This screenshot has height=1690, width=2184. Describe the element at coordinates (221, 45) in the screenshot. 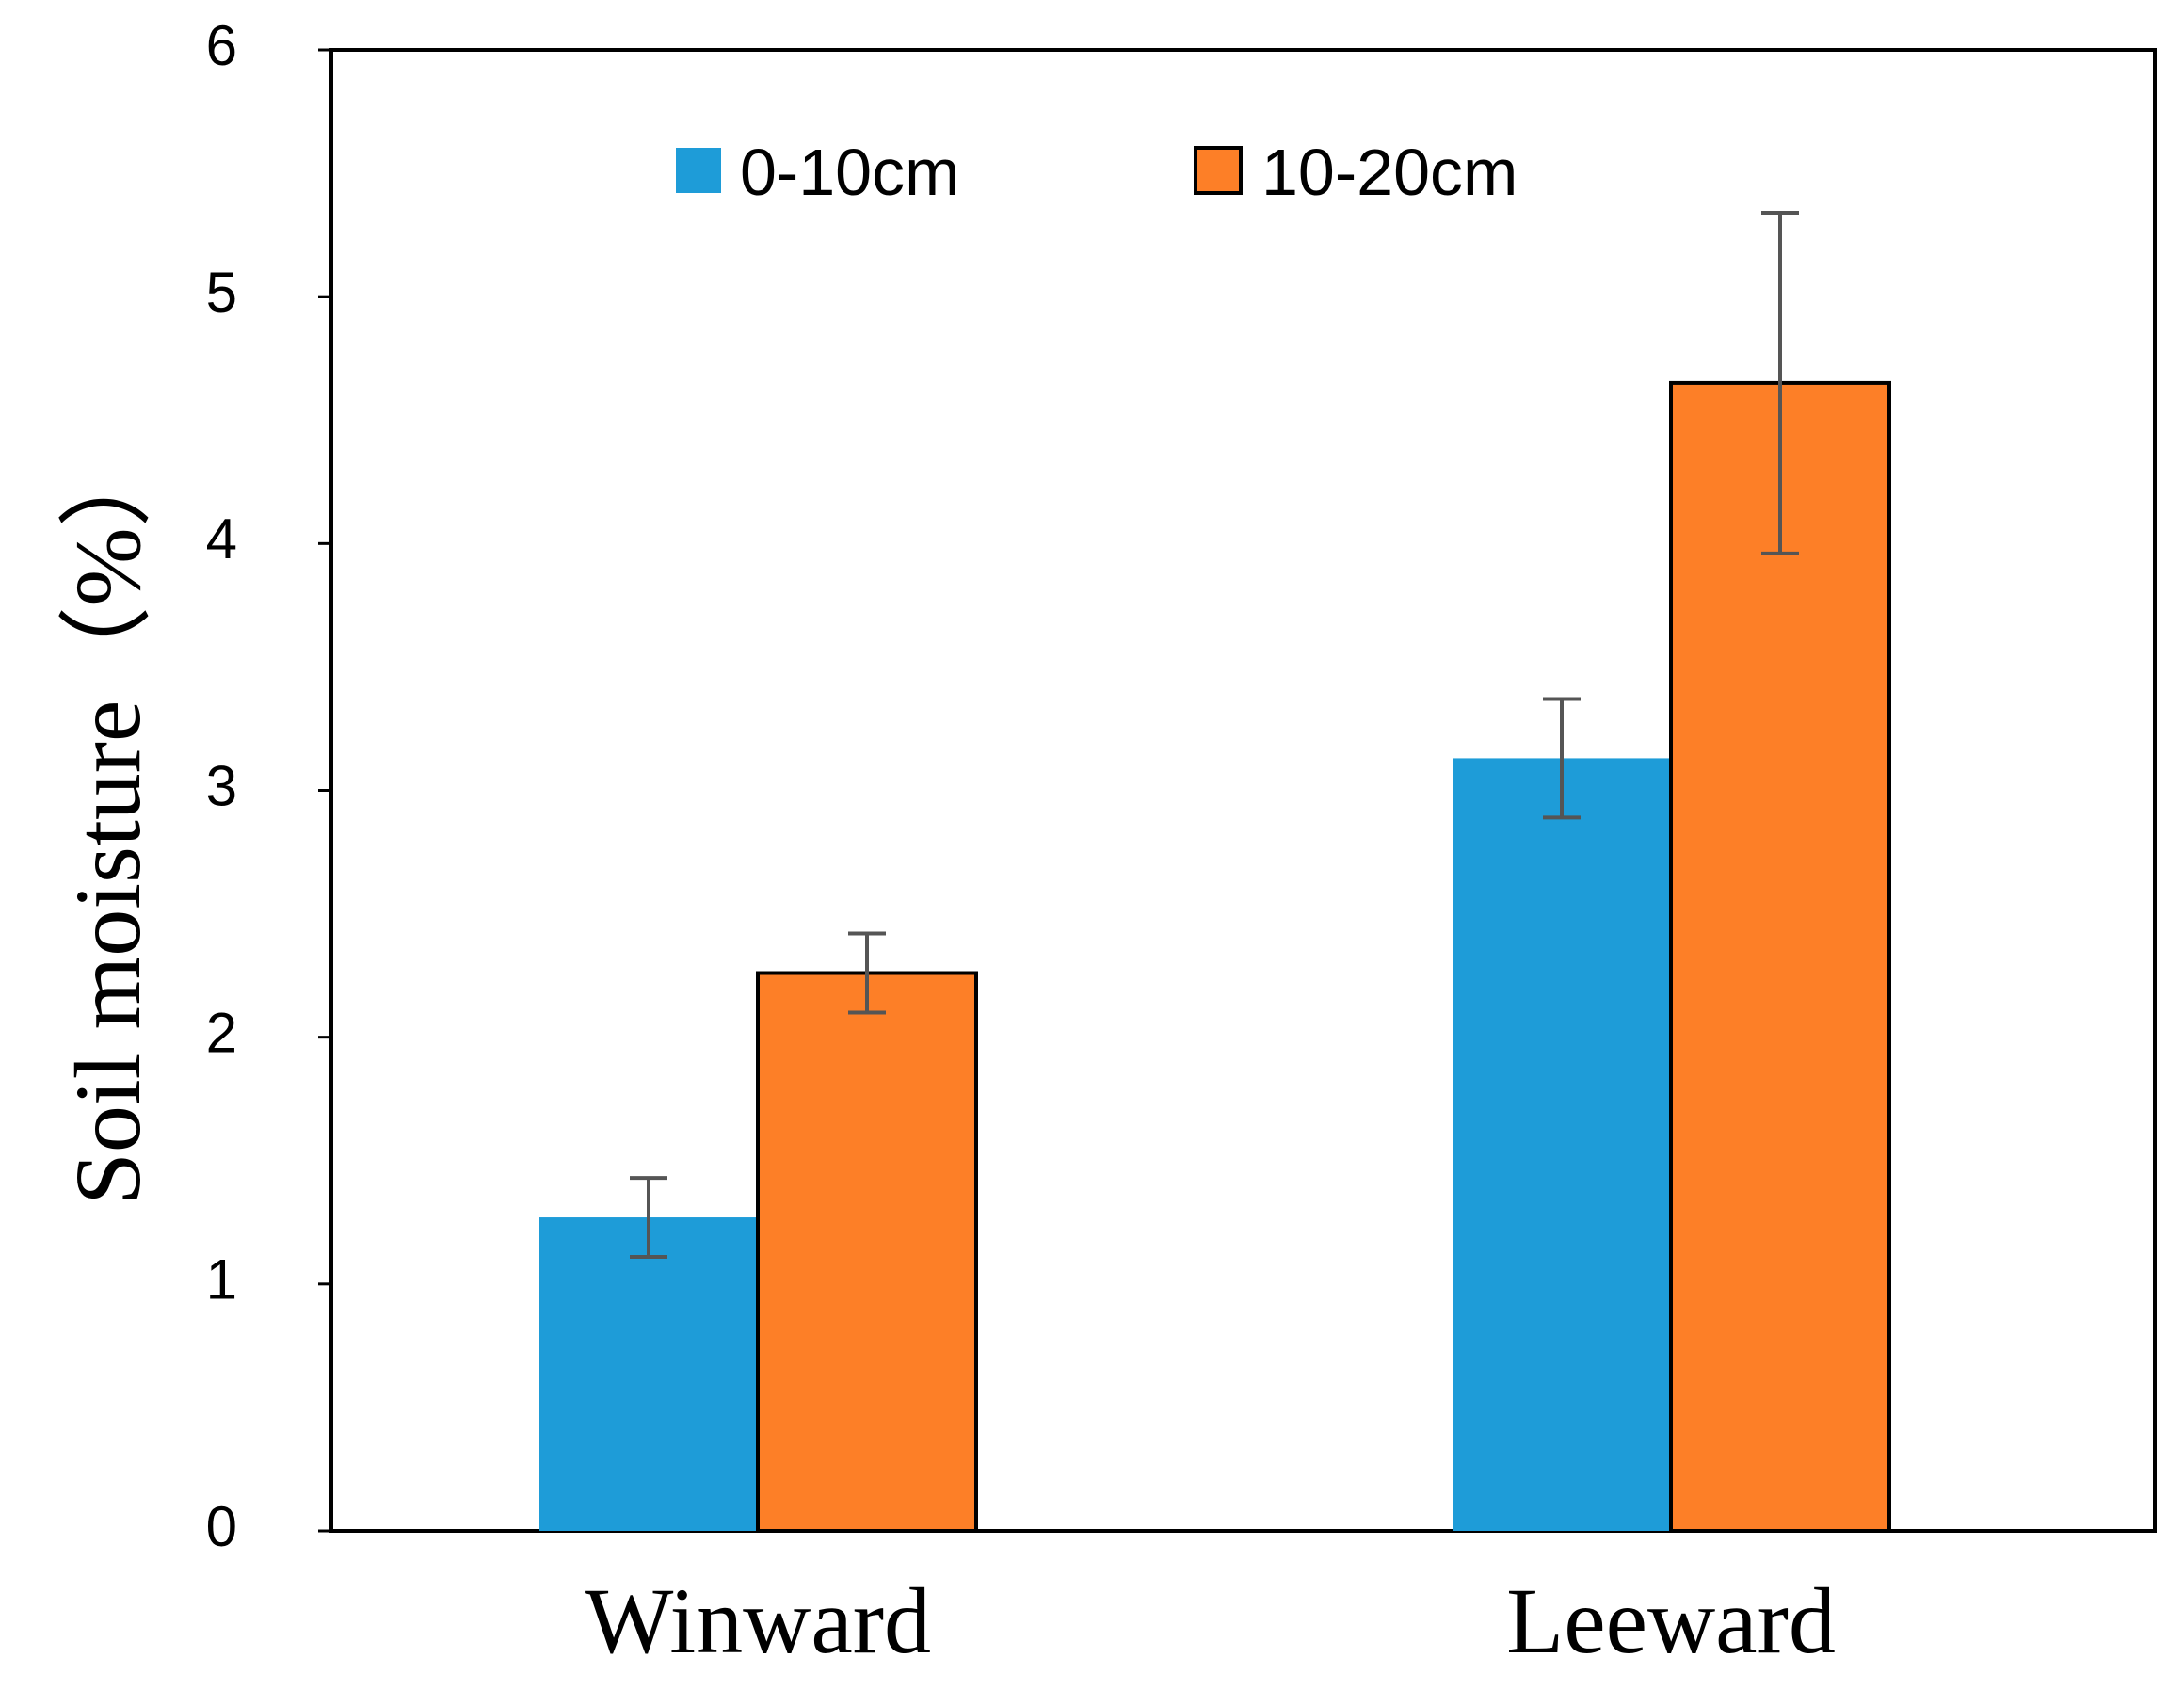

I see `y-tick-label: 6` at that location.